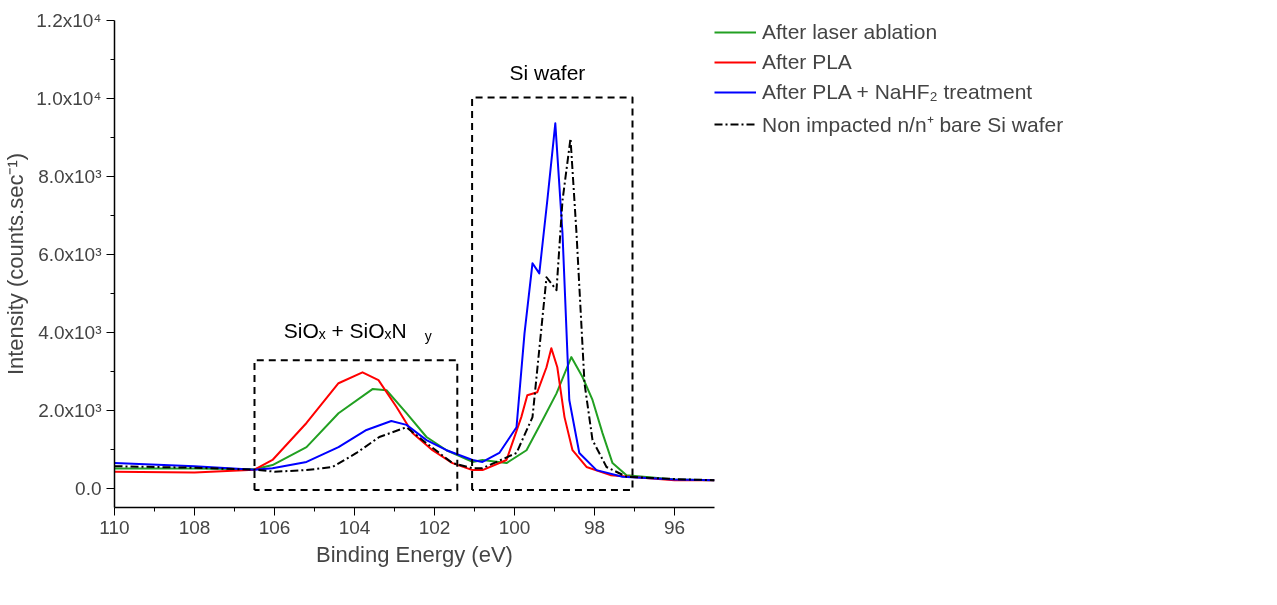 This screenshot has height=605, width=1277. I want to click on y-tick-label: 8.0x10³, so click(70, 176).